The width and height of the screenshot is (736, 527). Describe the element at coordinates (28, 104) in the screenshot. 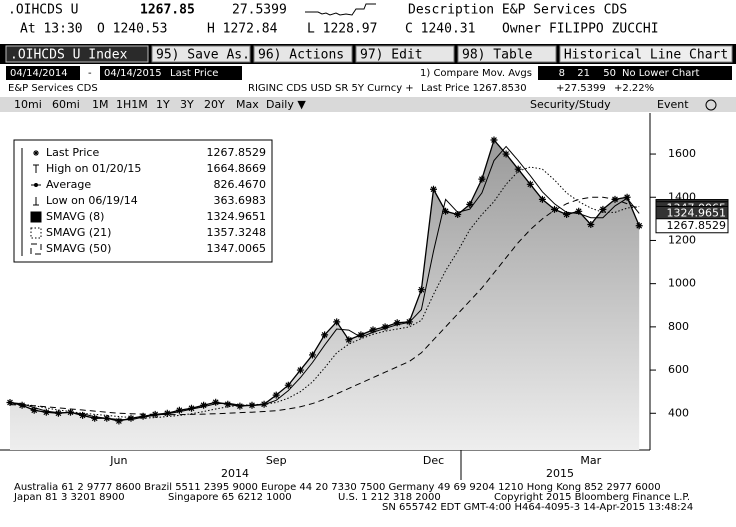

I see `period-button: 10mi` at that location.